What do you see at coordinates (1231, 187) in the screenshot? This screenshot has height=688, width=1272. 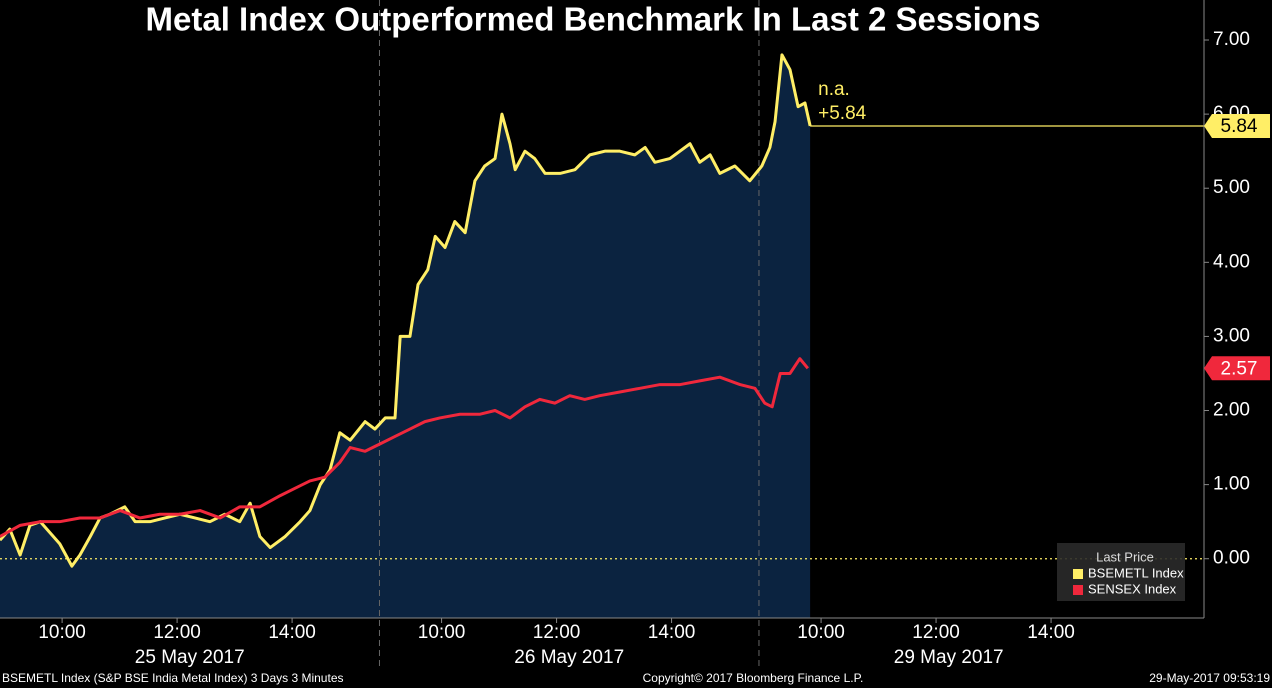 I see `y-tick-label: 5.00` at bounding box center [1231, 187].